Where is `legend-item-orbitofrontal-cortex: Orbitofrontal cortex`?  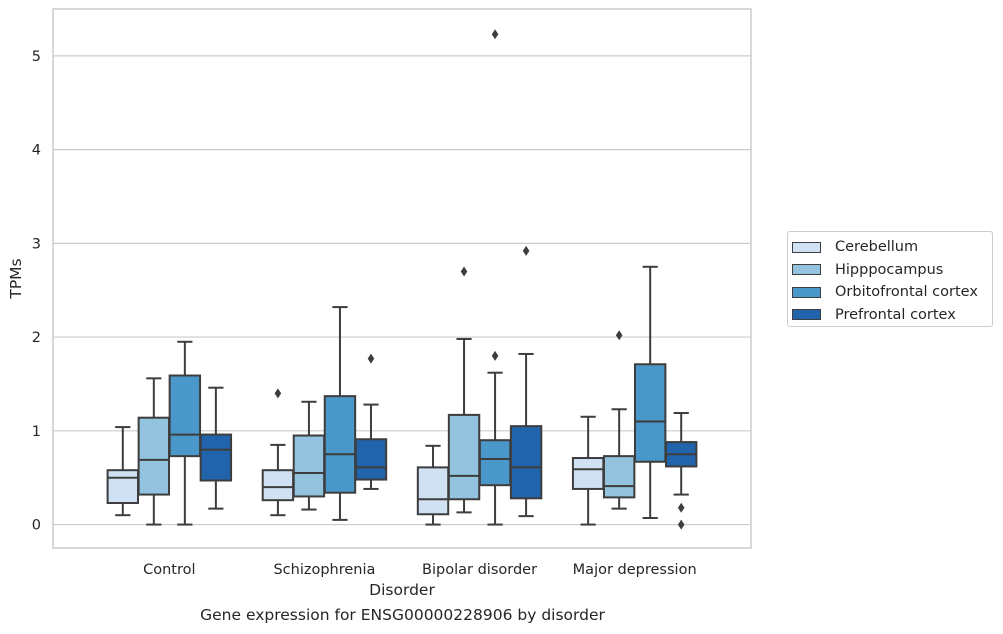
legend-item-orbitofrontal-cortex: Orbitofrontal cortex is located at coordinates (892, 292).